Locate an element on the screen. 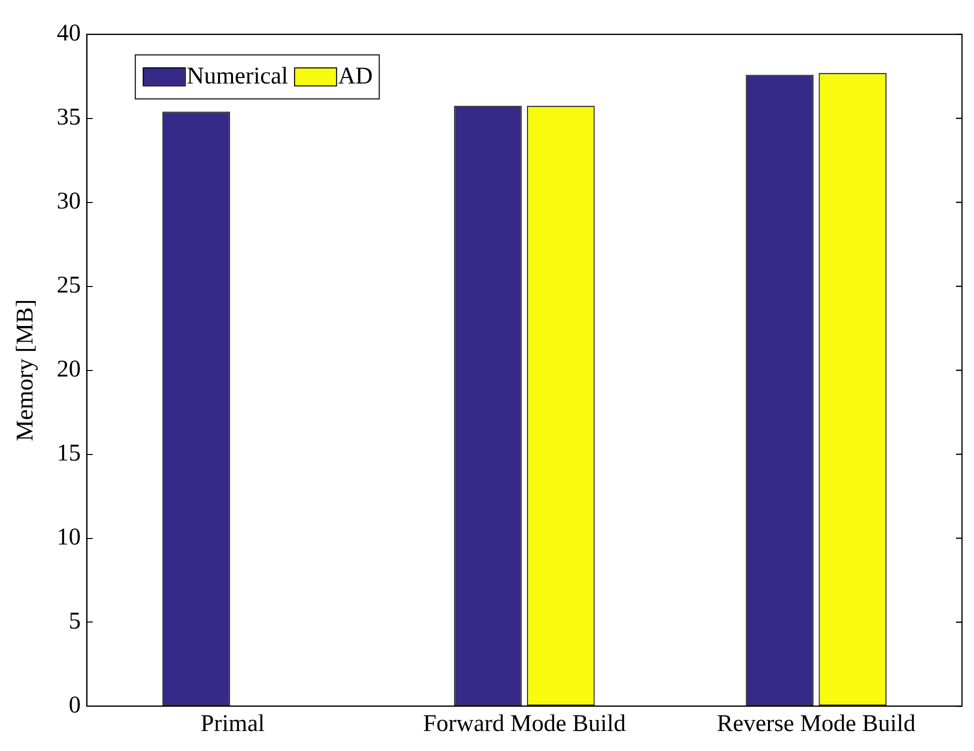 The image size is (974, 751). y-tick-label: 0 is located at coordinates (74, 705).